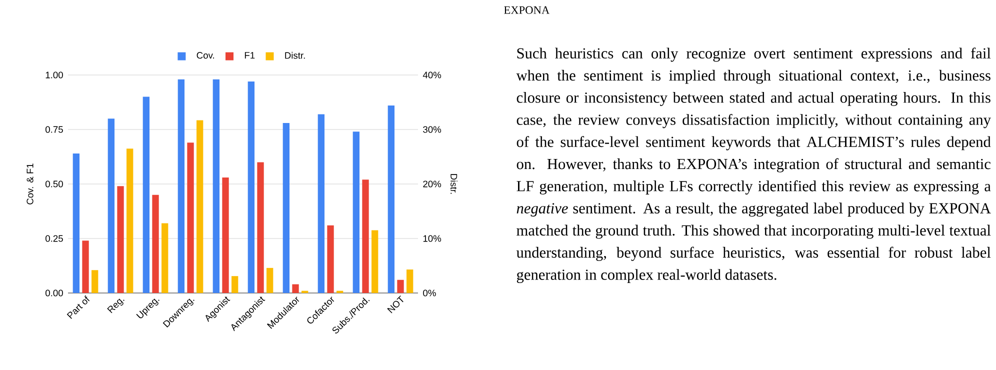 The height and width of the screenshot is (370, 996). I want to click on y-tick-label: 0.25, so click(54, 238).